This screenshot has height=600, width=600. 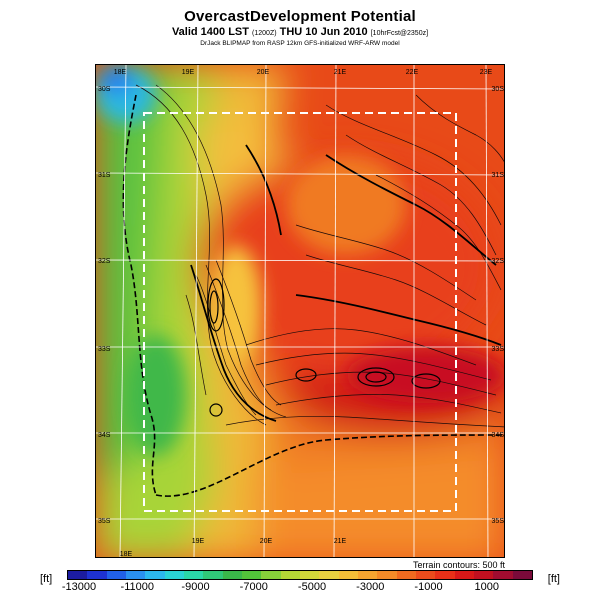 What do you see at coordinates (458, 565) in the screenshot?
I see `contour-note: Terrain contours: 500 ft` at bounding box center [458, 565].